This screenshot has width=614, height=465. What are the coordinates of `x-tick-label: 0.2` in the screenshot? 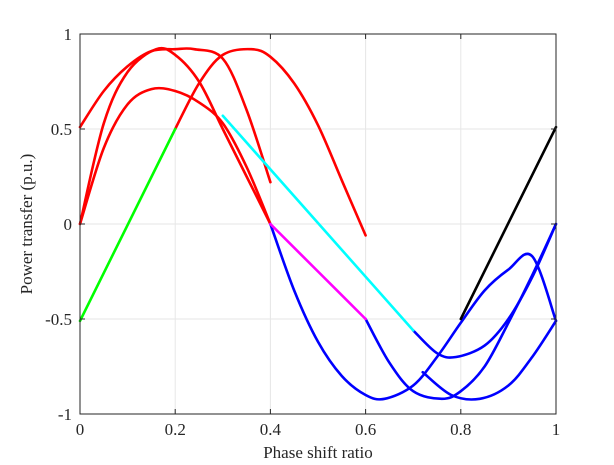 It's located at (175, 429).